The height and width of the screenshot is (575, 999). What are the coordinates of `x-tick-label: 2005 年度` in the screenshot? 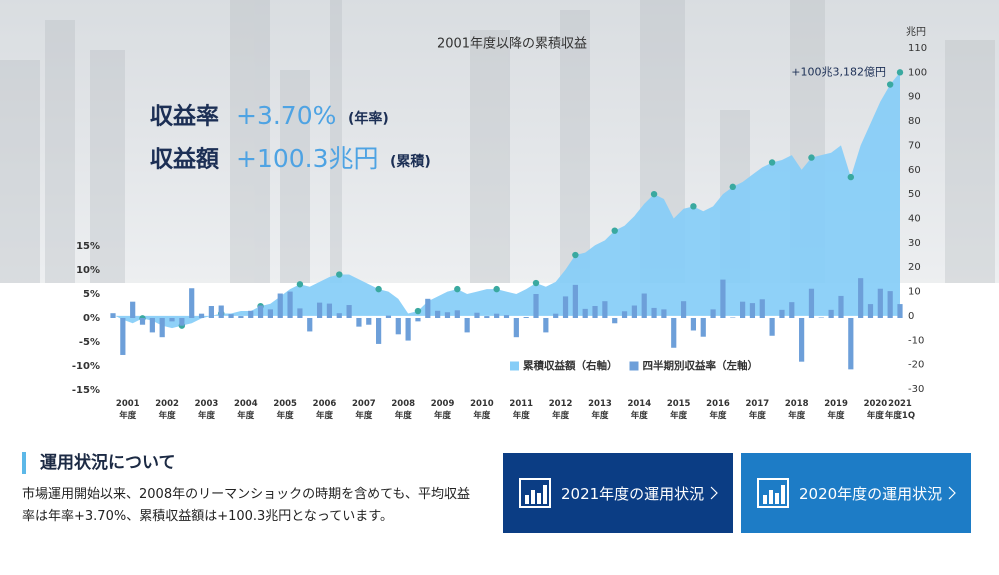 It's located at (285, 410).